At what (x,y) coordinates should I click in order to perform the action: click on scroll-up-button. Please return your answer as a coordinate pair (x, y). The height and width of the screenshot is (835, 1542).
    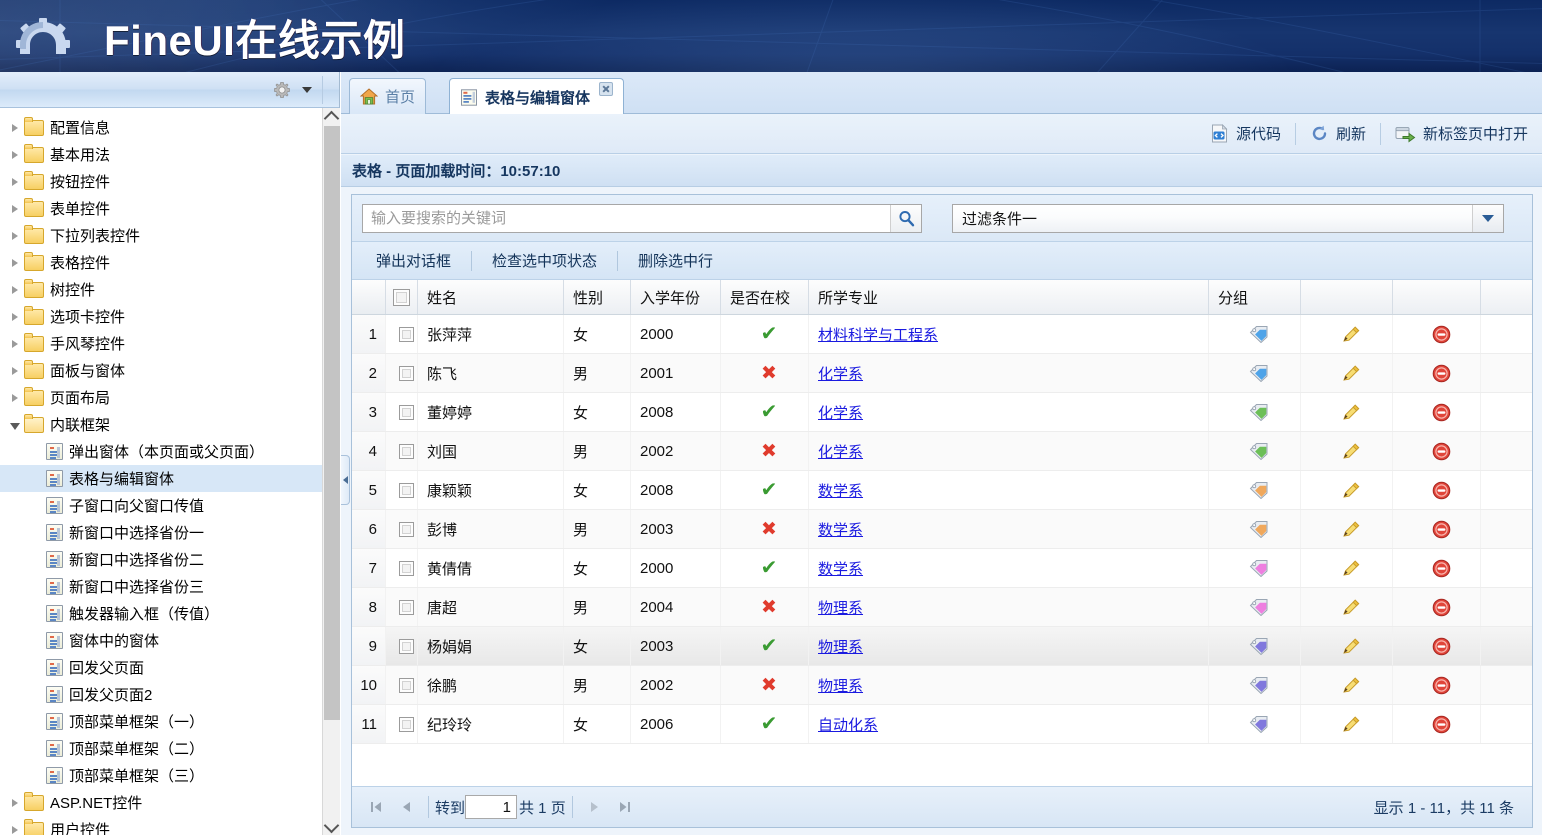
    Looking at the image, I should click on (331, 117).